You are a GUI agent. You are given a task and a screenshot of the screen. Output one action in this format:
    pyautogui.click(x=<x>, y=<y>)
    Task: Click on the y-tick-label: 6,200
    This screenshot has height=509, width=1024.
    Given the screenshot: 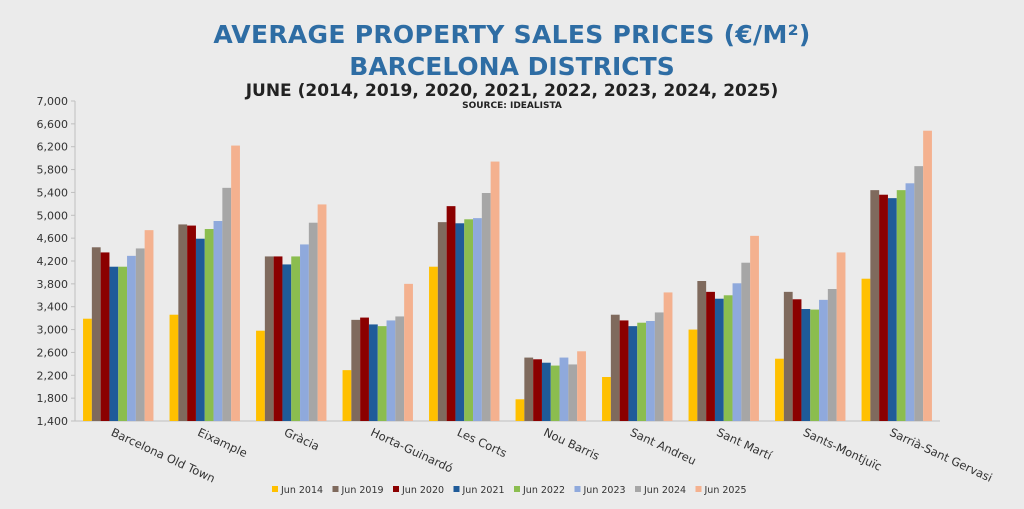 What is the action you would take?
    pyautogui.click(x=53, y=147)
    